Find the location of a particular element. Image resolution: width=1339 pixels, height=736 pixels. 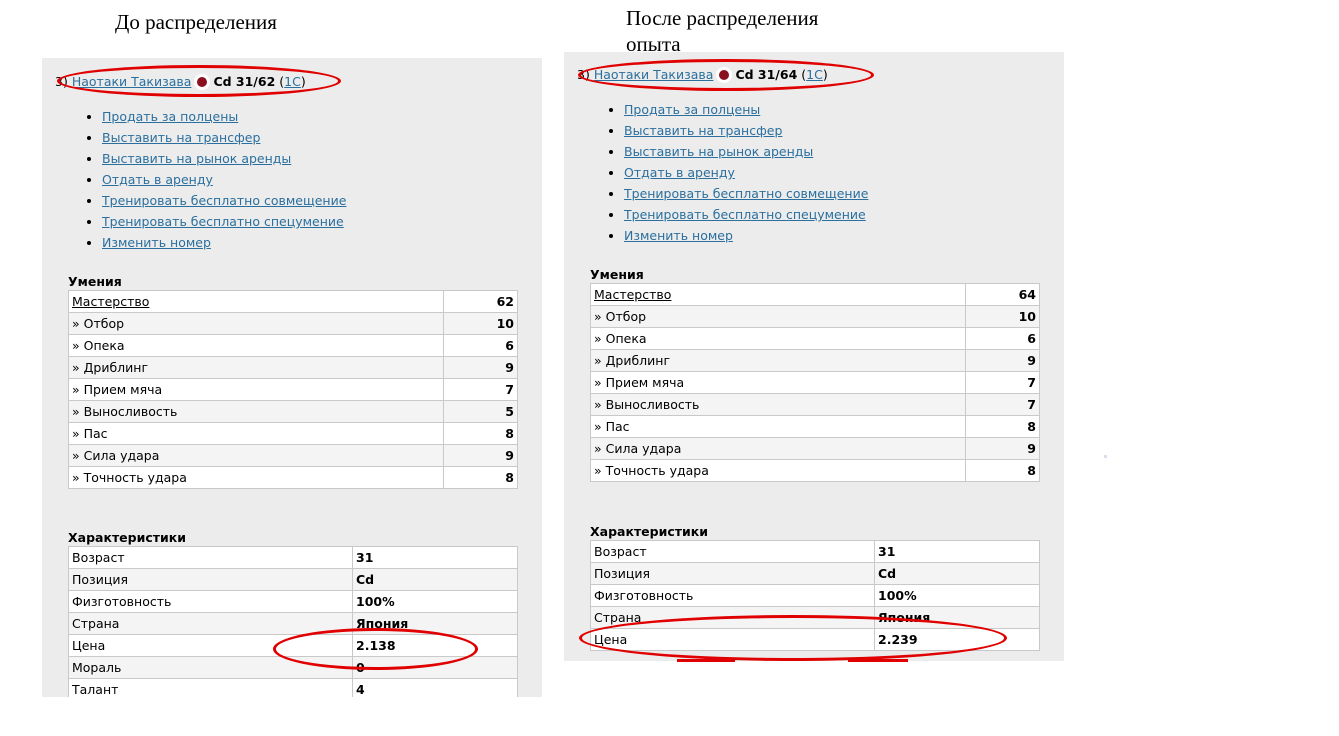

table-row: » Выносливость 7 is located at coordinates (815, 404).